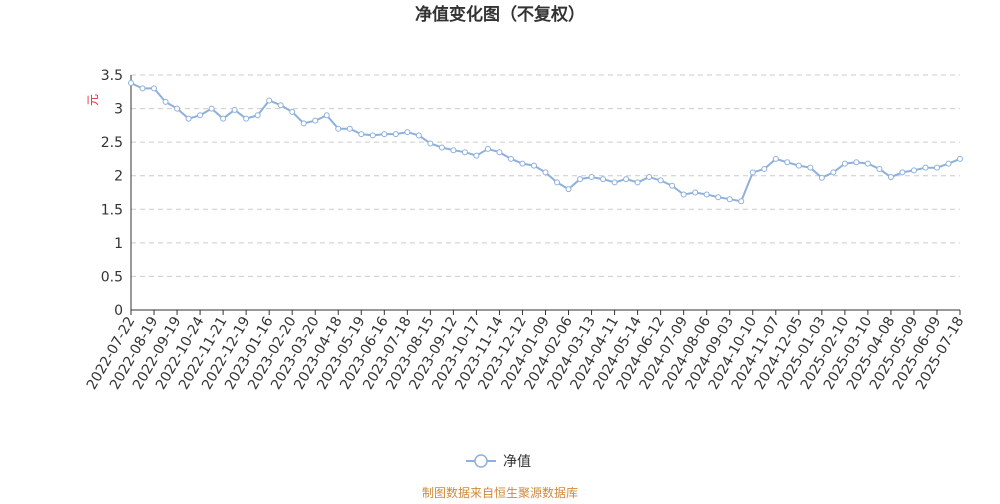  I want to click on legend-label: 净值, so click(517, 462).